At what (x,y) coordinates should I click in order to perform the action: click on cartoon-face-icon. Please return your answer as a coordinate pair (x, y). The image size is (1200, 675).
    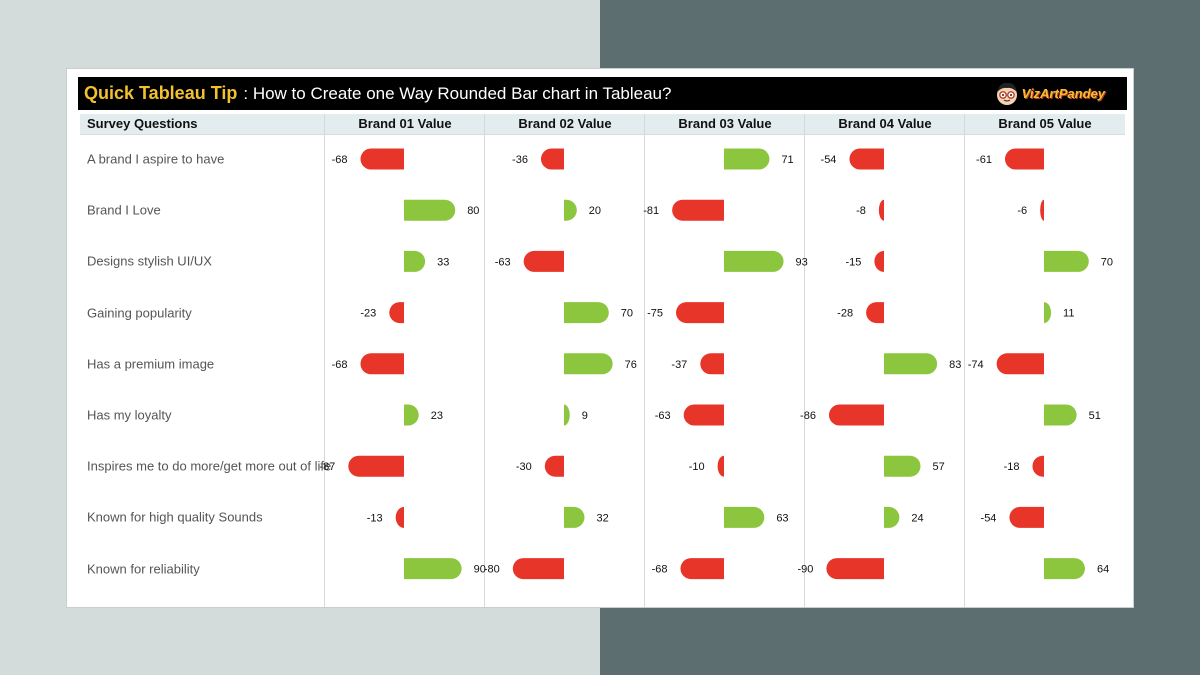
    Looking at the image, I should click on (1006, 93).